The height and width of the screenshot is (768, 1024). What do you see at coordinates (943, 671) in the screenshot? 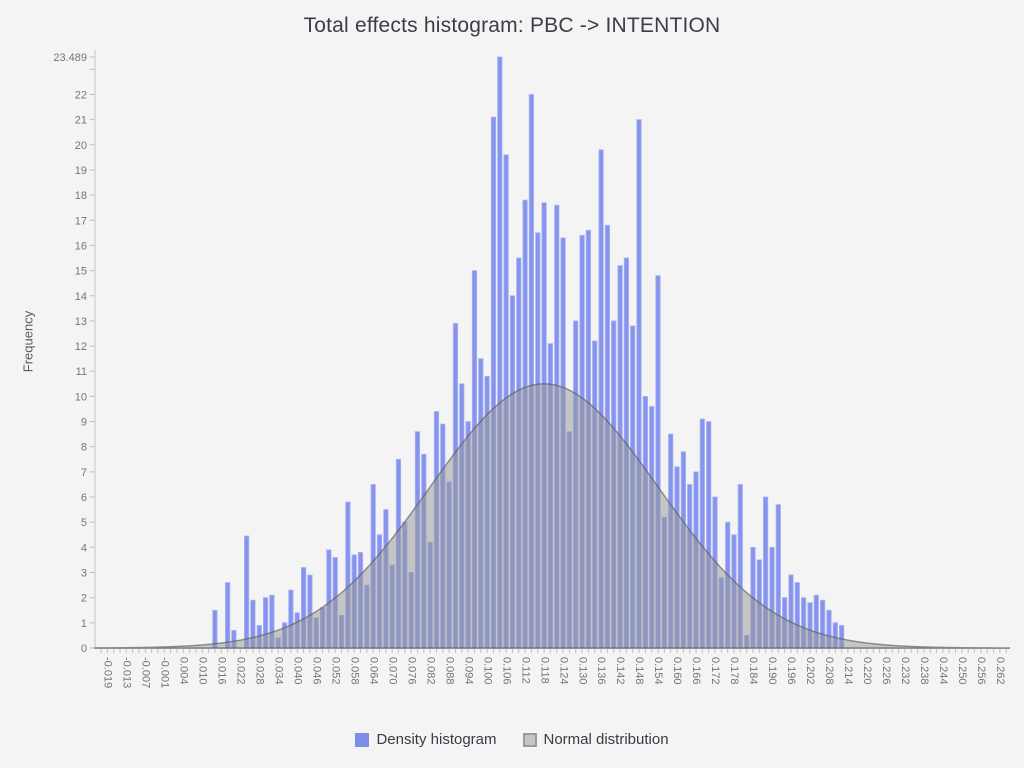
I see `x-tick-label: 0.244` at bounding box center [943, 671].